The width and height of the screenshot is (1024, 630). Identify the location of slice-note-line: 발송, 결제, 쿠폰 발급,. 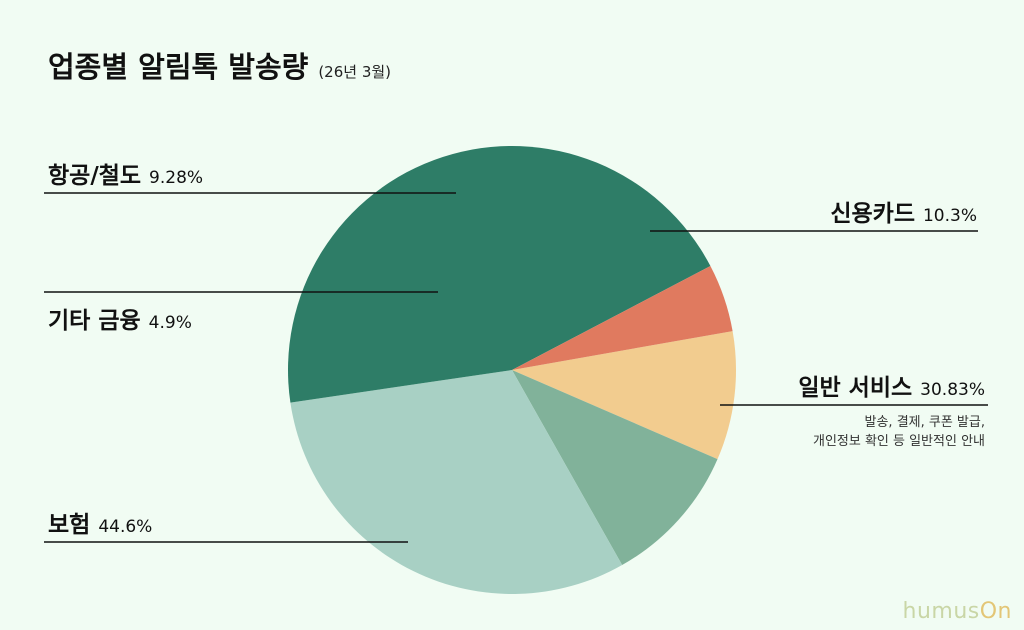
(925, 422).